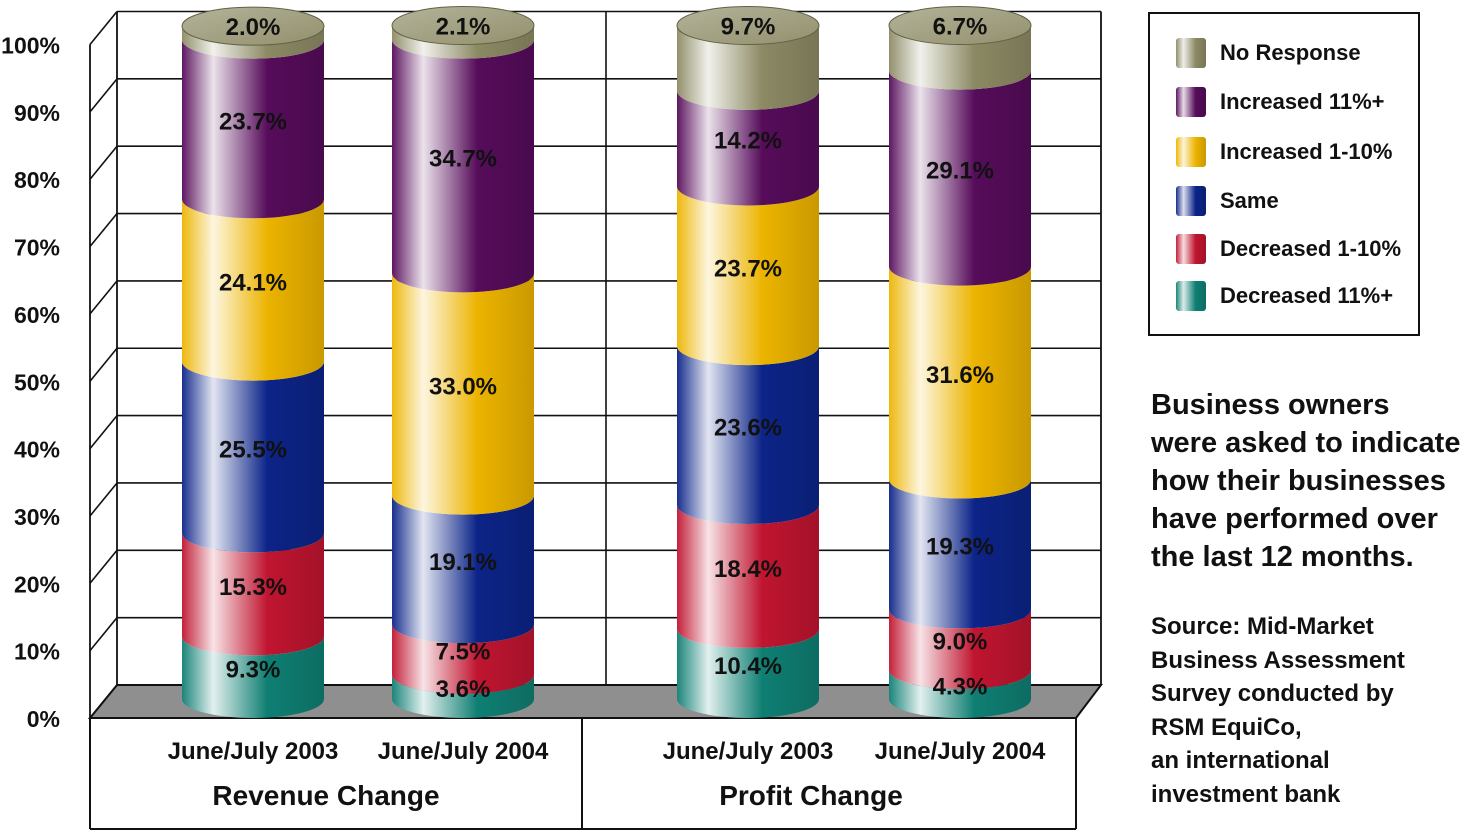  Describe the element at coordinates (37, 517) in the screenshot. I see `y-tick-label: 30%` at that location.